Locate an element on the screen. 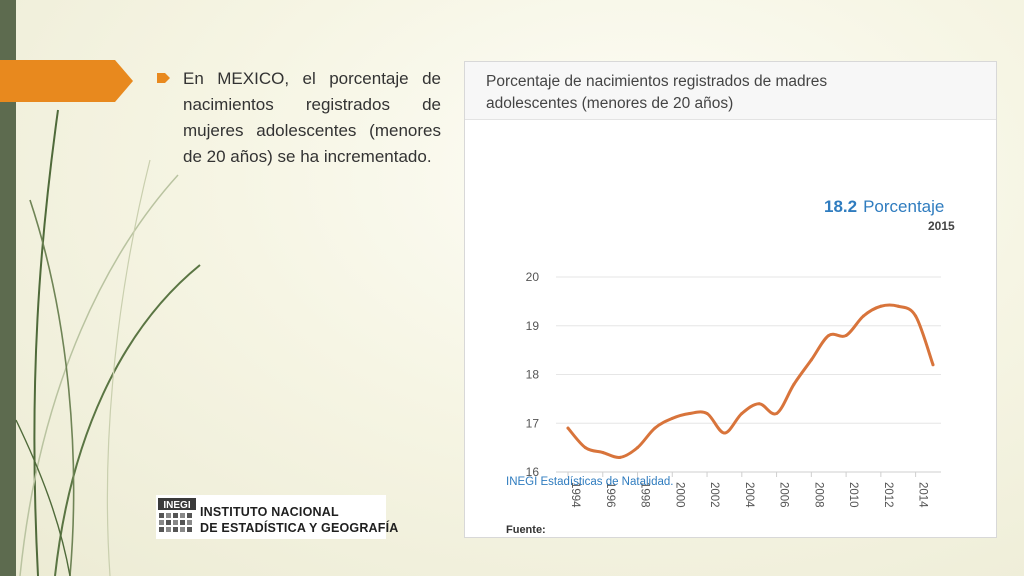 This screenshot has width=1024, height=576. panel-title-line2: adolescentes (menores de 20 años) is located at coordinates (610, 103).